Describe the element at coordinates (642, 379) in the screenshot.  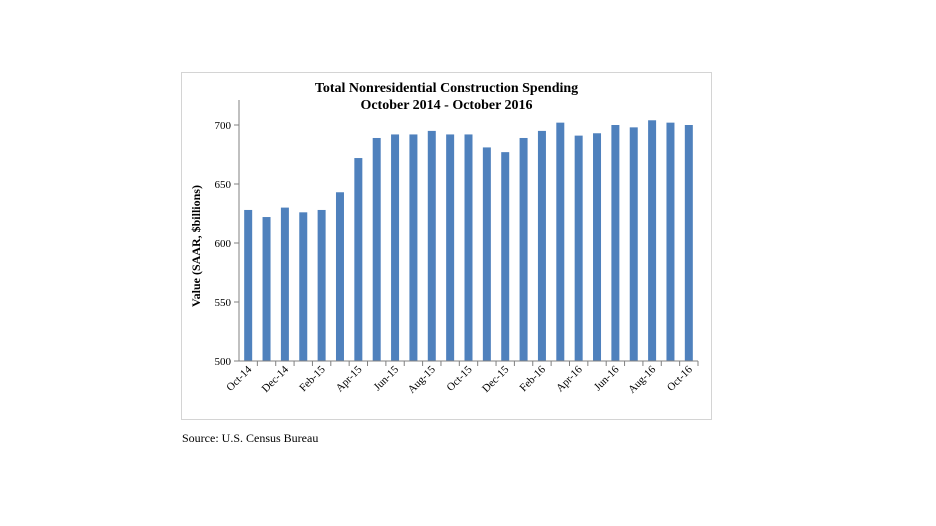
I see `x-tick-label: Aug-16` at that location.